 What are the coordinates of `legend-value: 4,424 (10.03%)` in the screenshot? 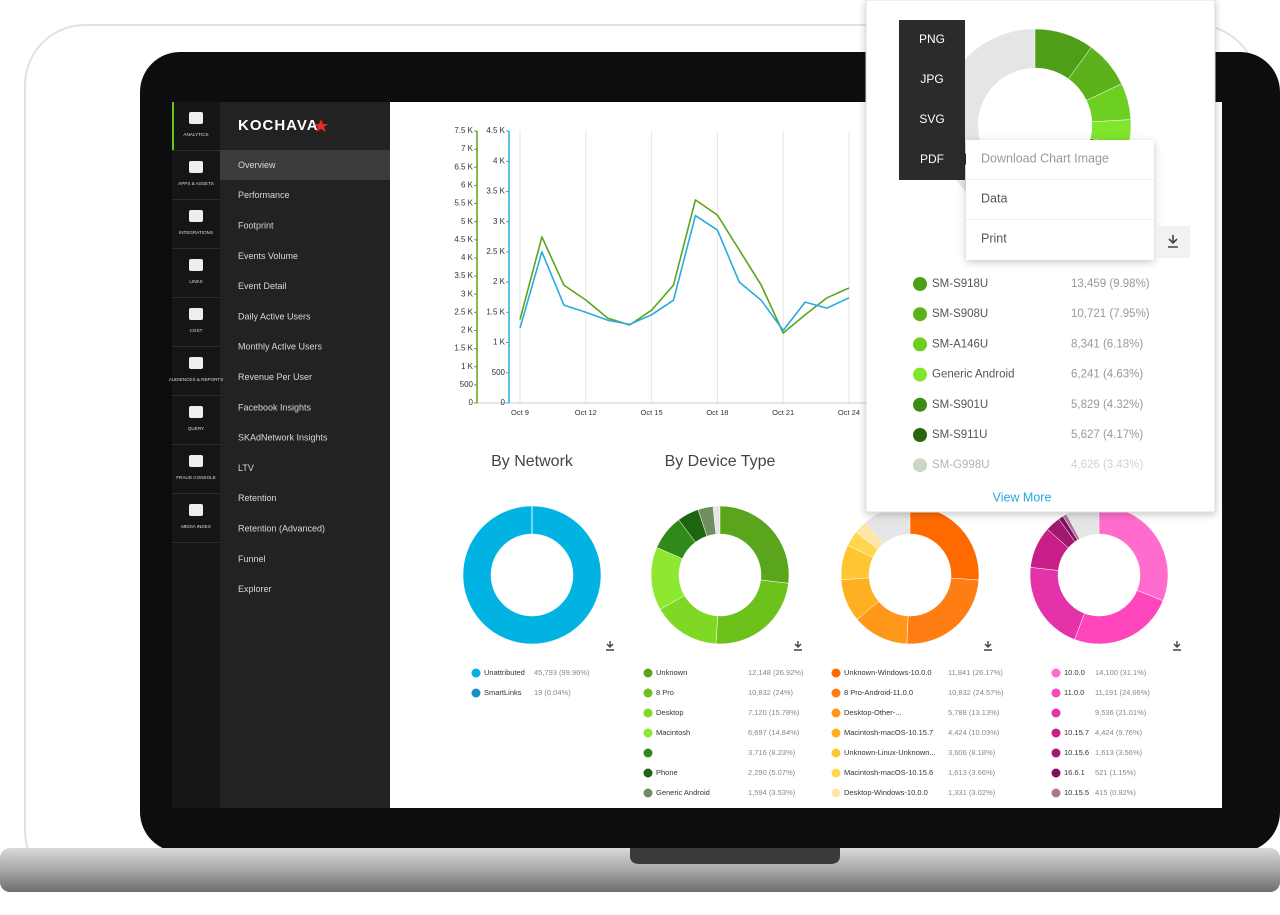 It's located at (974, 732).